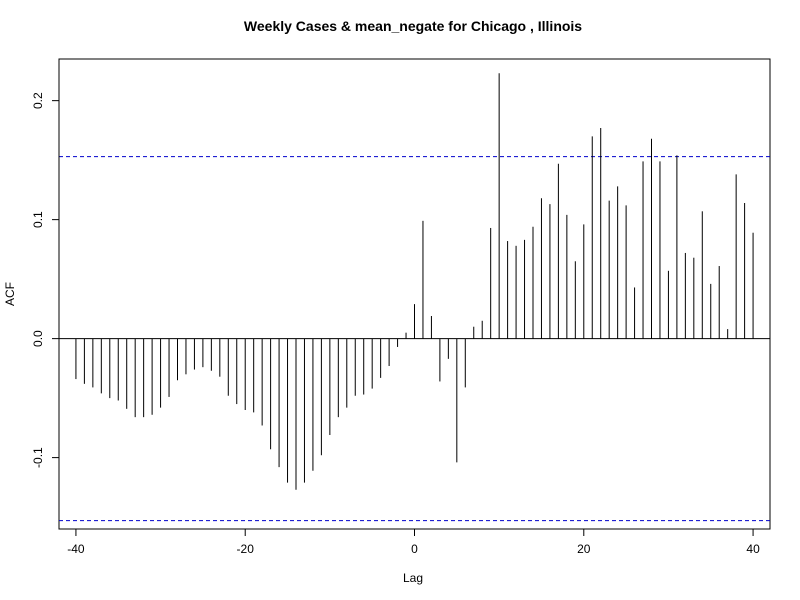 The image size is (800, 600). I want to click on x-tick-label: 20, so click(584, 549).